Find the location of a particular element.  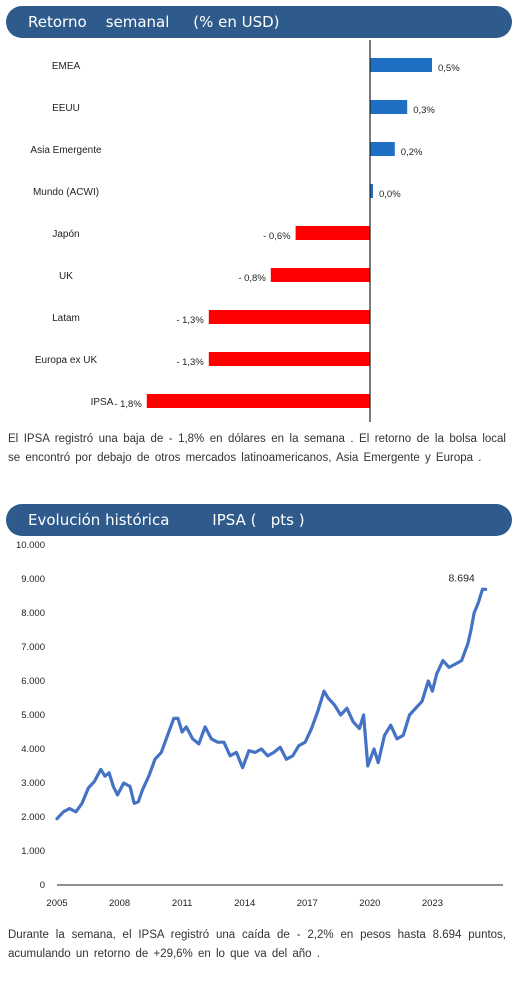

y-tick-label: 3.000 is located at coordinates (33, 783).